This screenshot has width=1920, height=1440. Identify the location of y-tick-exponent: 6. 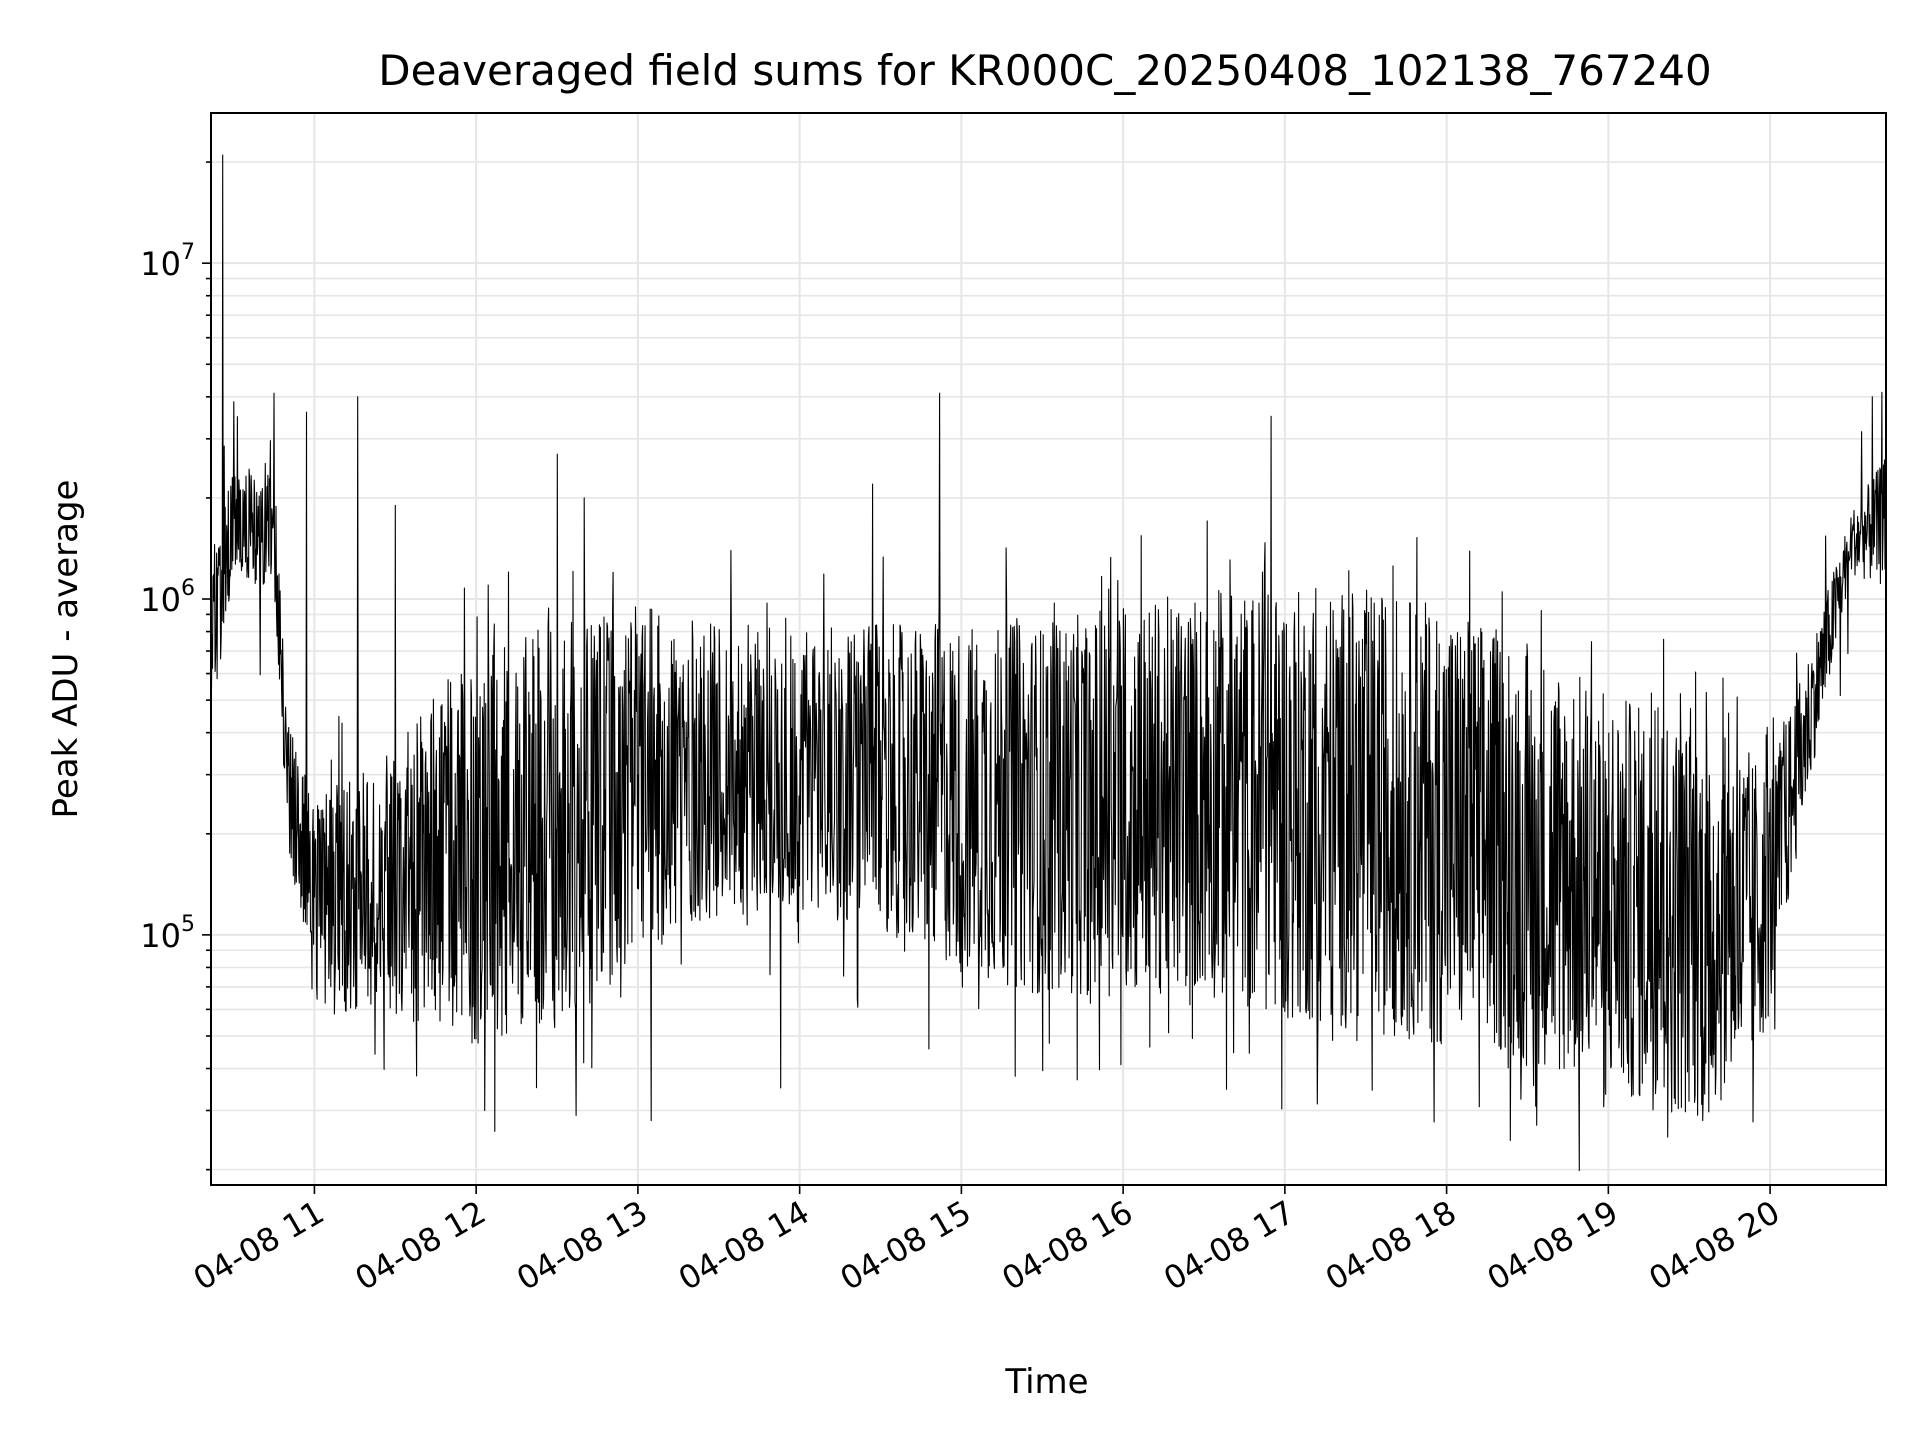
(188, 588).